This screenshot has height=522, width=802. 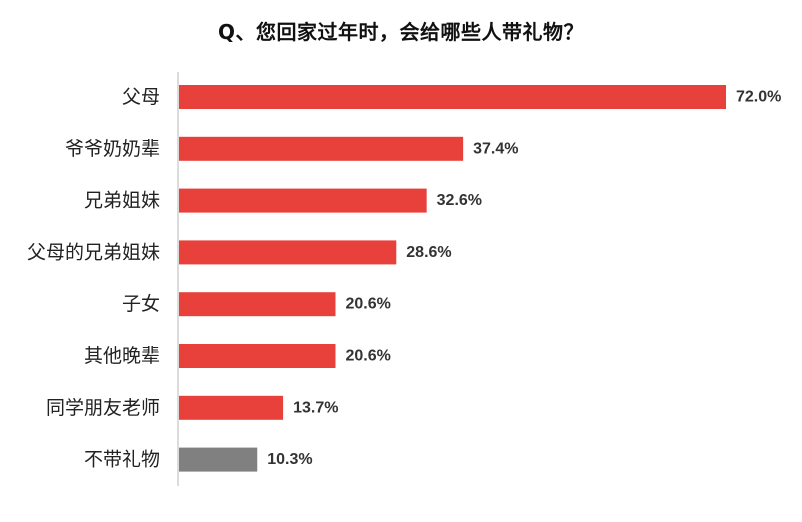 What do you see at coordinates (315, 407) in the screenshot?
I see `value-label-6: 13.7%` at bounding box center [315, 407].